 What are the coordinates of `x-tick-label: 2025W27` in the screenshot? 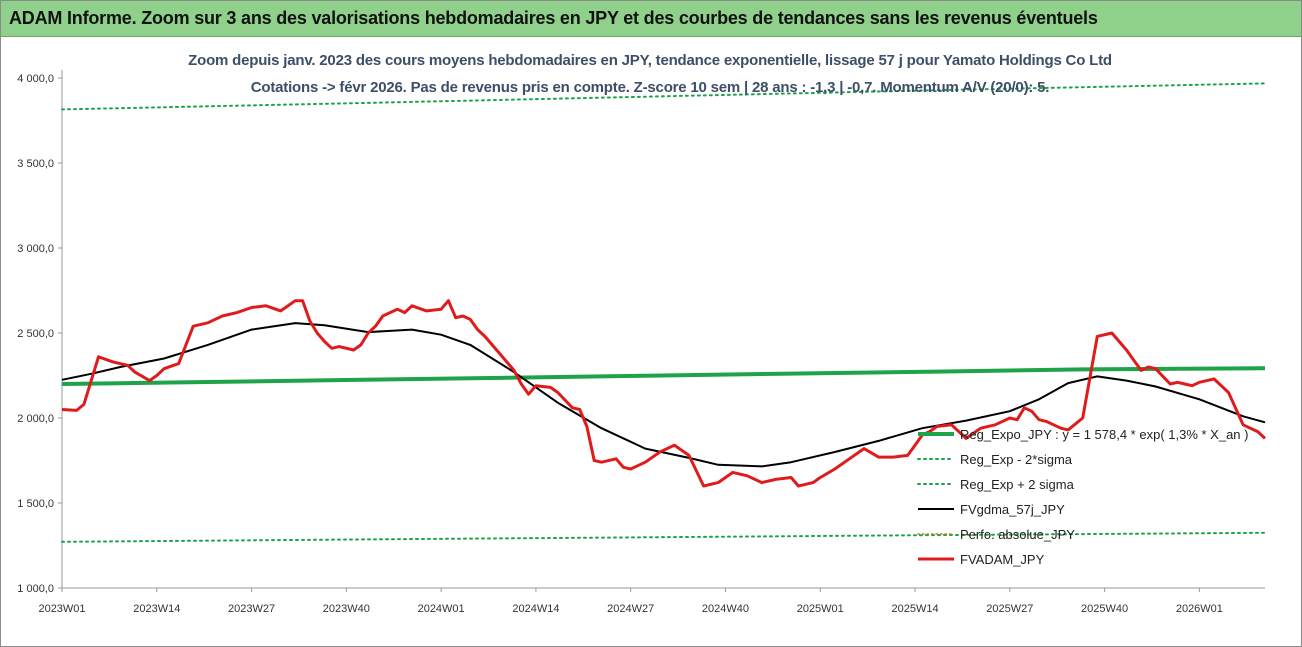 It's located at (1009, 609).